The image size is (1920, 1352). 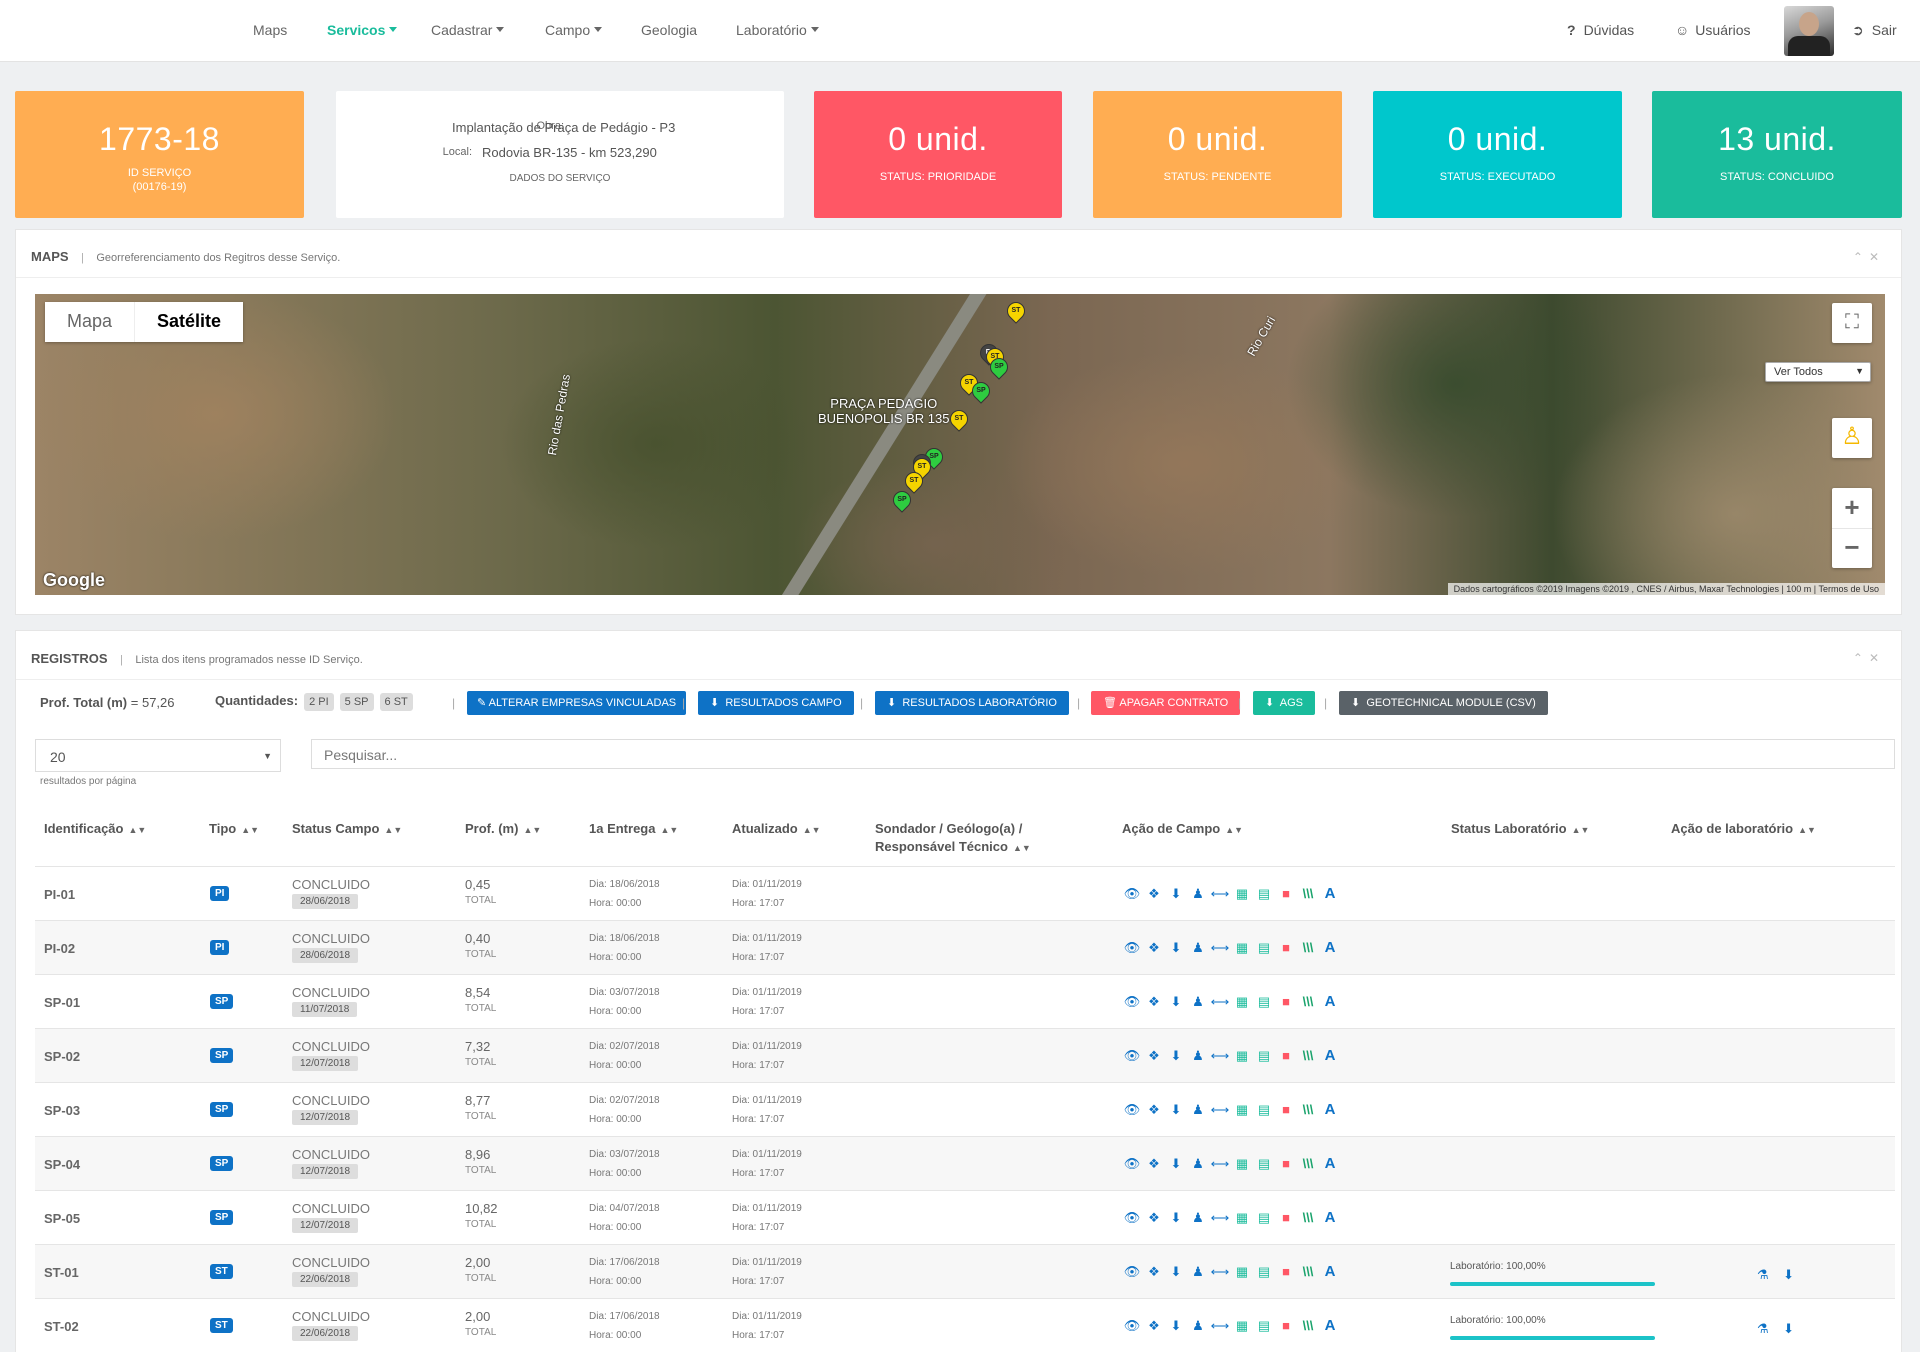 I want to click on col-acao-laboratorio: Ação de laboratório ▲▼, so click(x=1743, y=828).